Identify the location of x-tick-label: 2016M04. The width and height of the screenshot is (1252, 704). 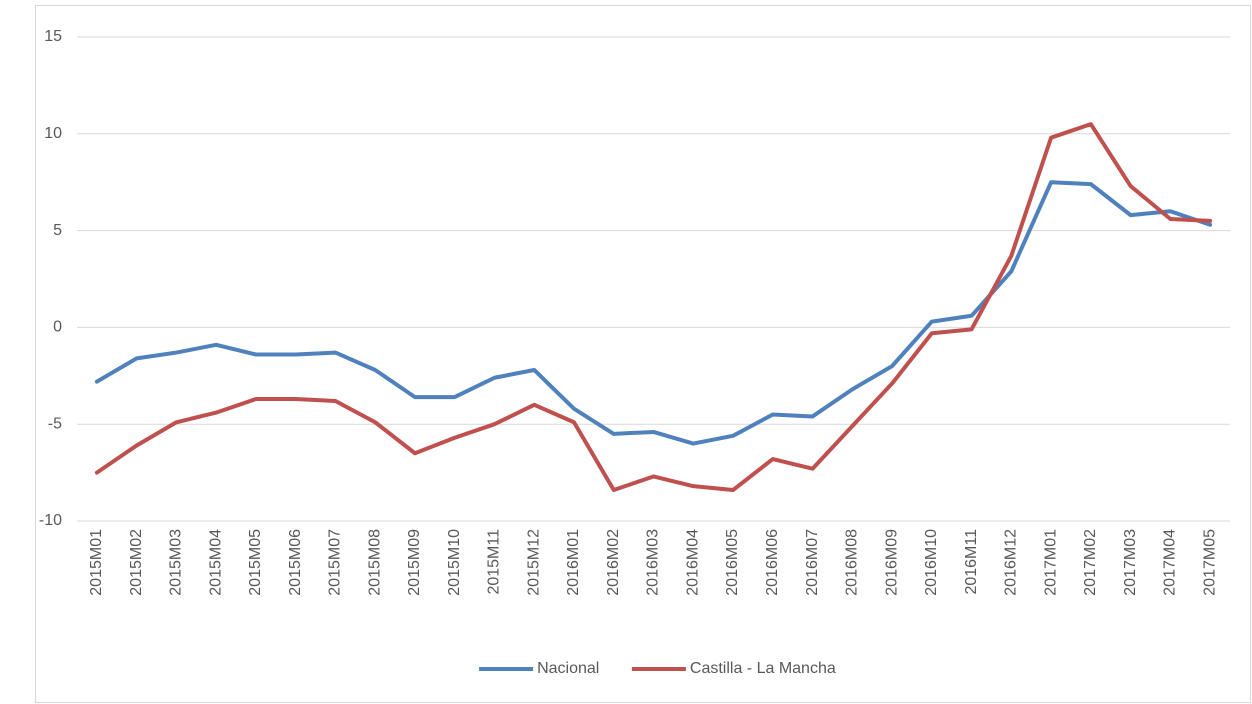
(692, 562).